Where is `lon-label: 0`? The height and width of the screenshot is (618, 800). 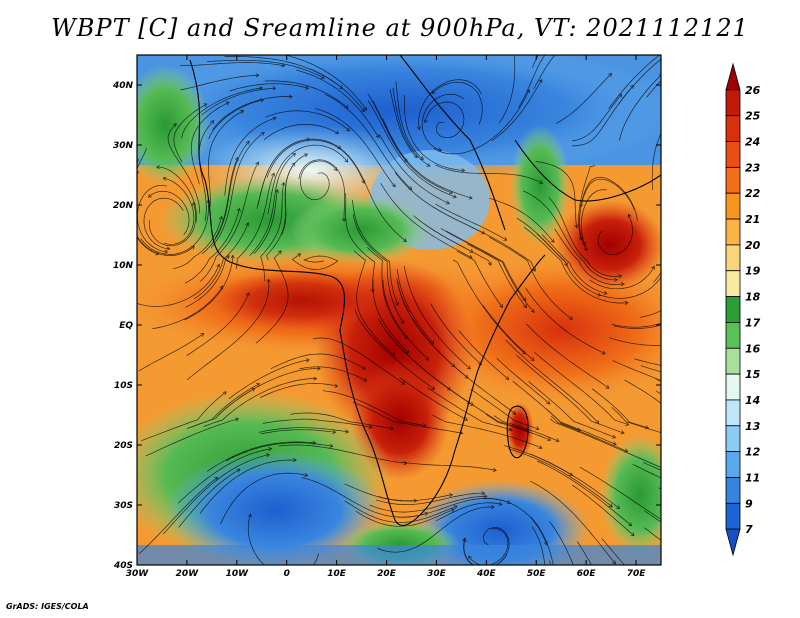
lon-label: 0 is located at coordinates (287, 574).